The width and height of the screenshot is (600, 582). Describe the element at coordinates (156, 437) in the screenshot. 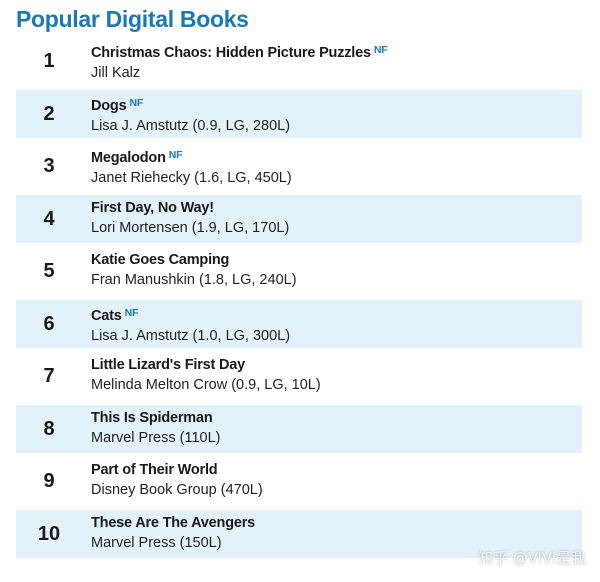

I see `book-author: Marvel Press (110L)` at that location.